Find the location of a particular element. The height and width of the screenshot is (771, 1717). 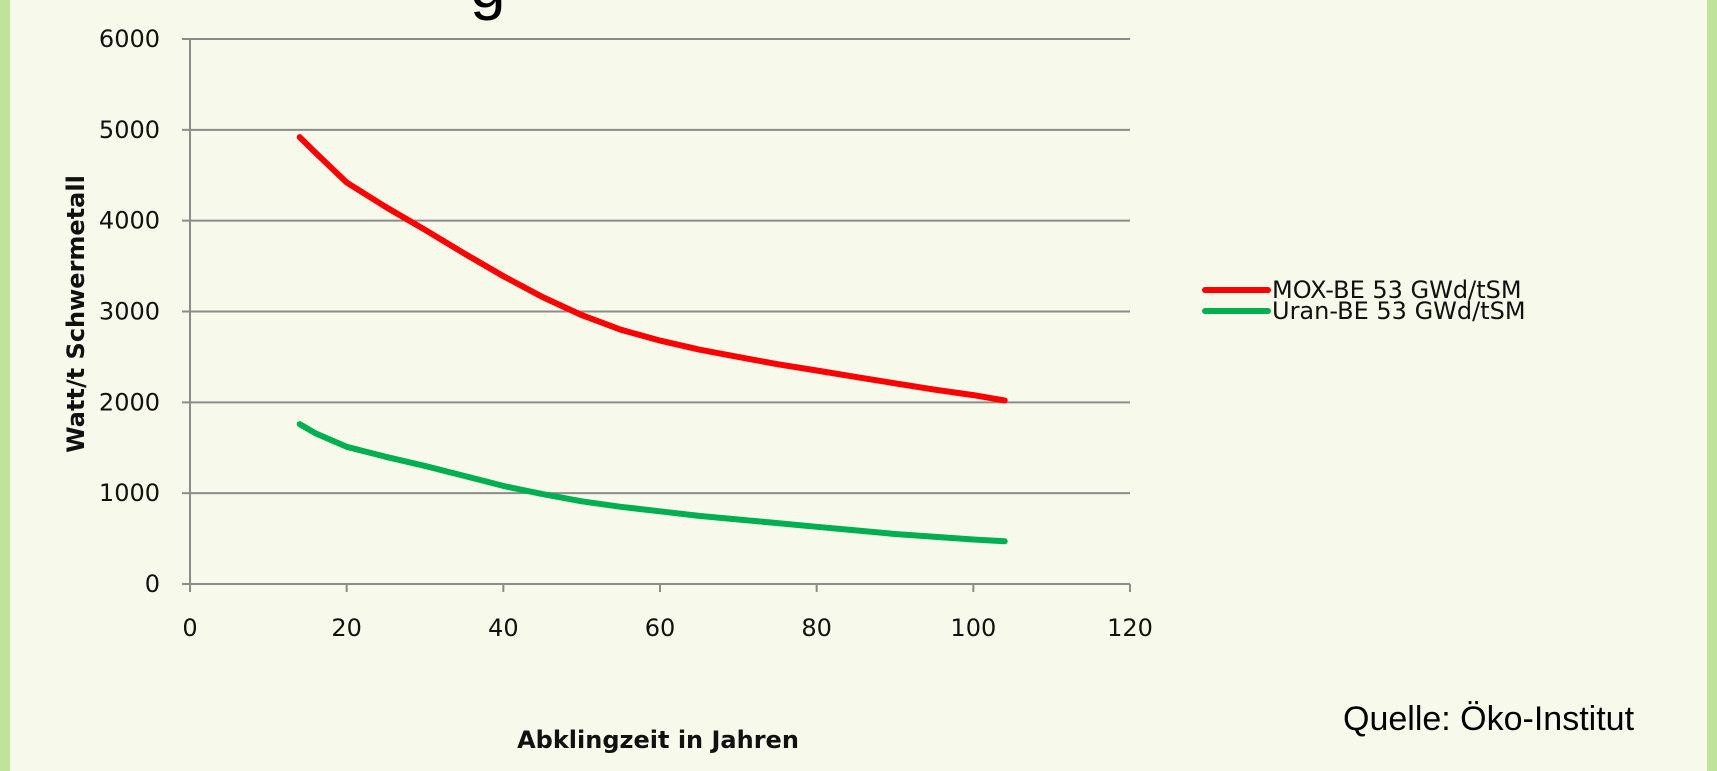

y-tick-label: 6000 is located at coordinates (129, 39).